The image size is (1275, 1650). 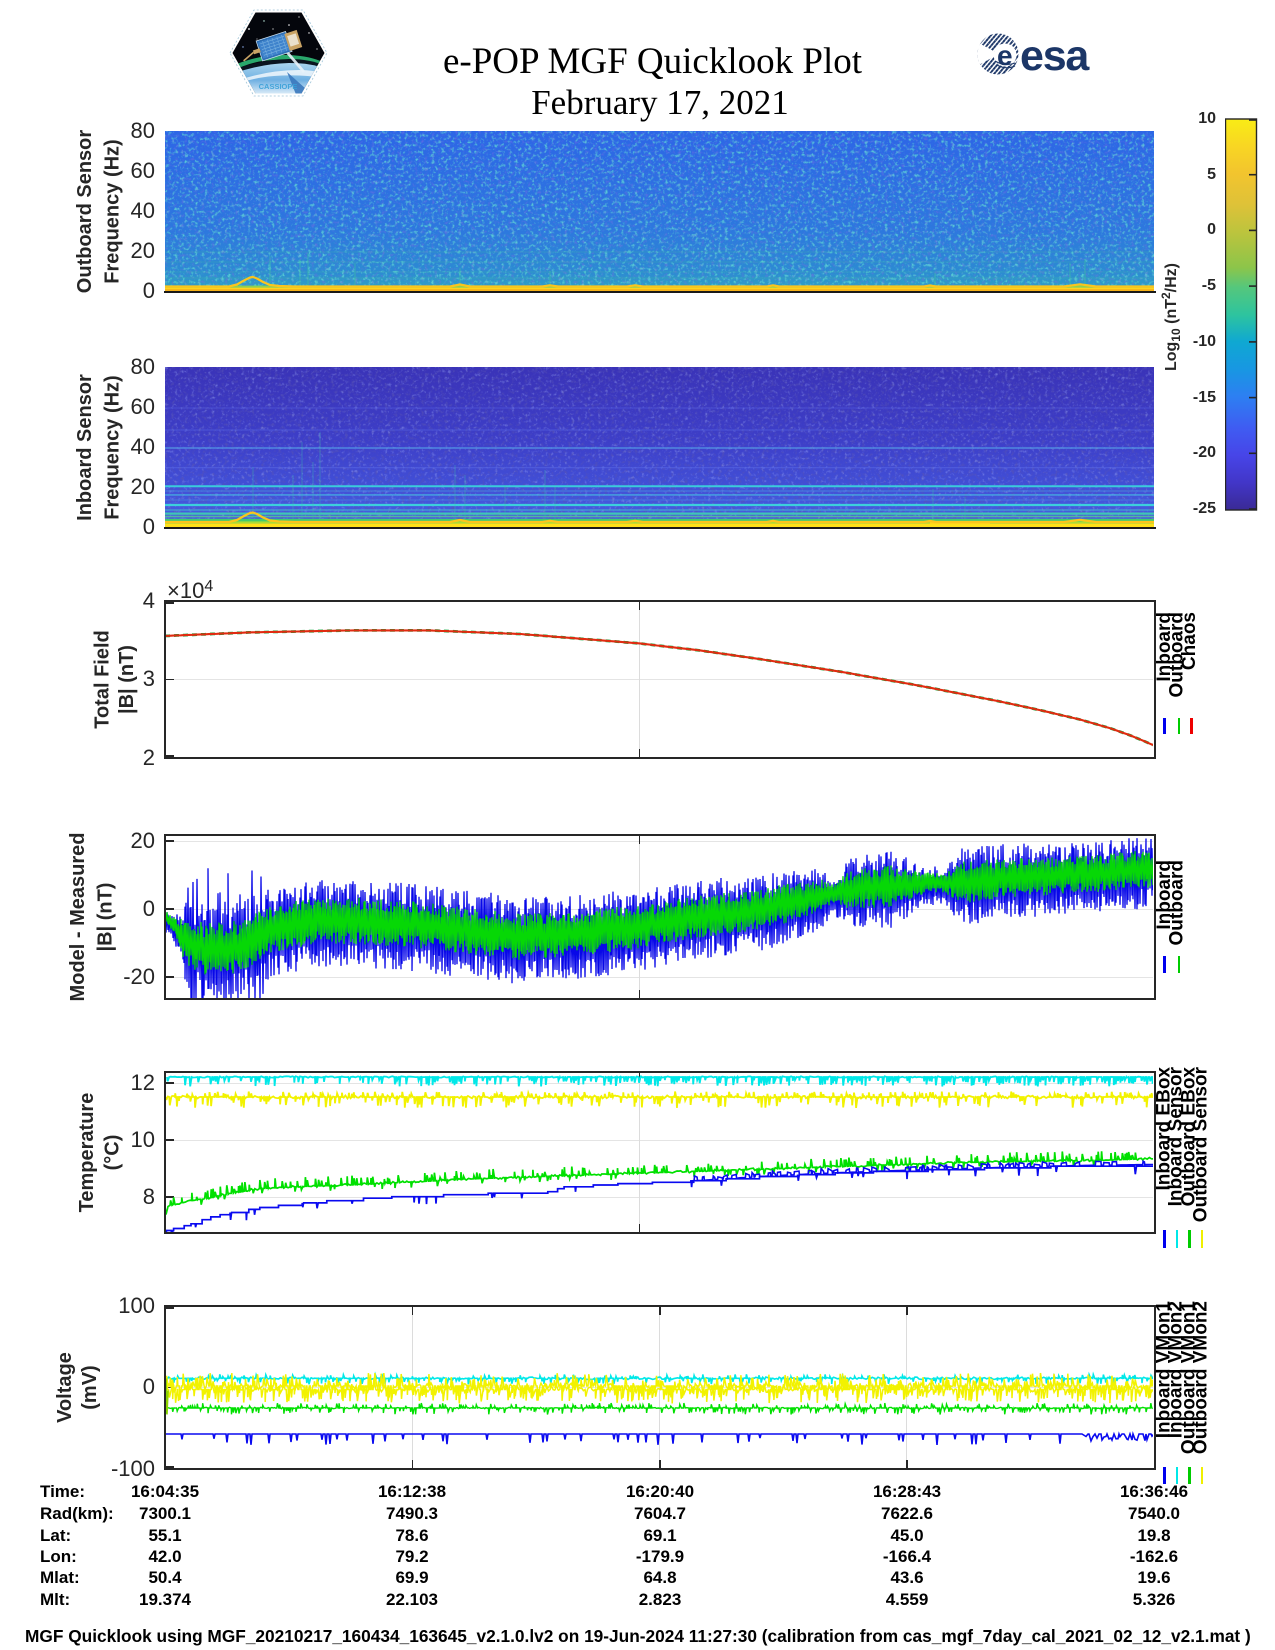 What do you see at coordinates (1055, 56) in the screenshot?
I see `svg-text: esa` at bounding box center [1055, 56].